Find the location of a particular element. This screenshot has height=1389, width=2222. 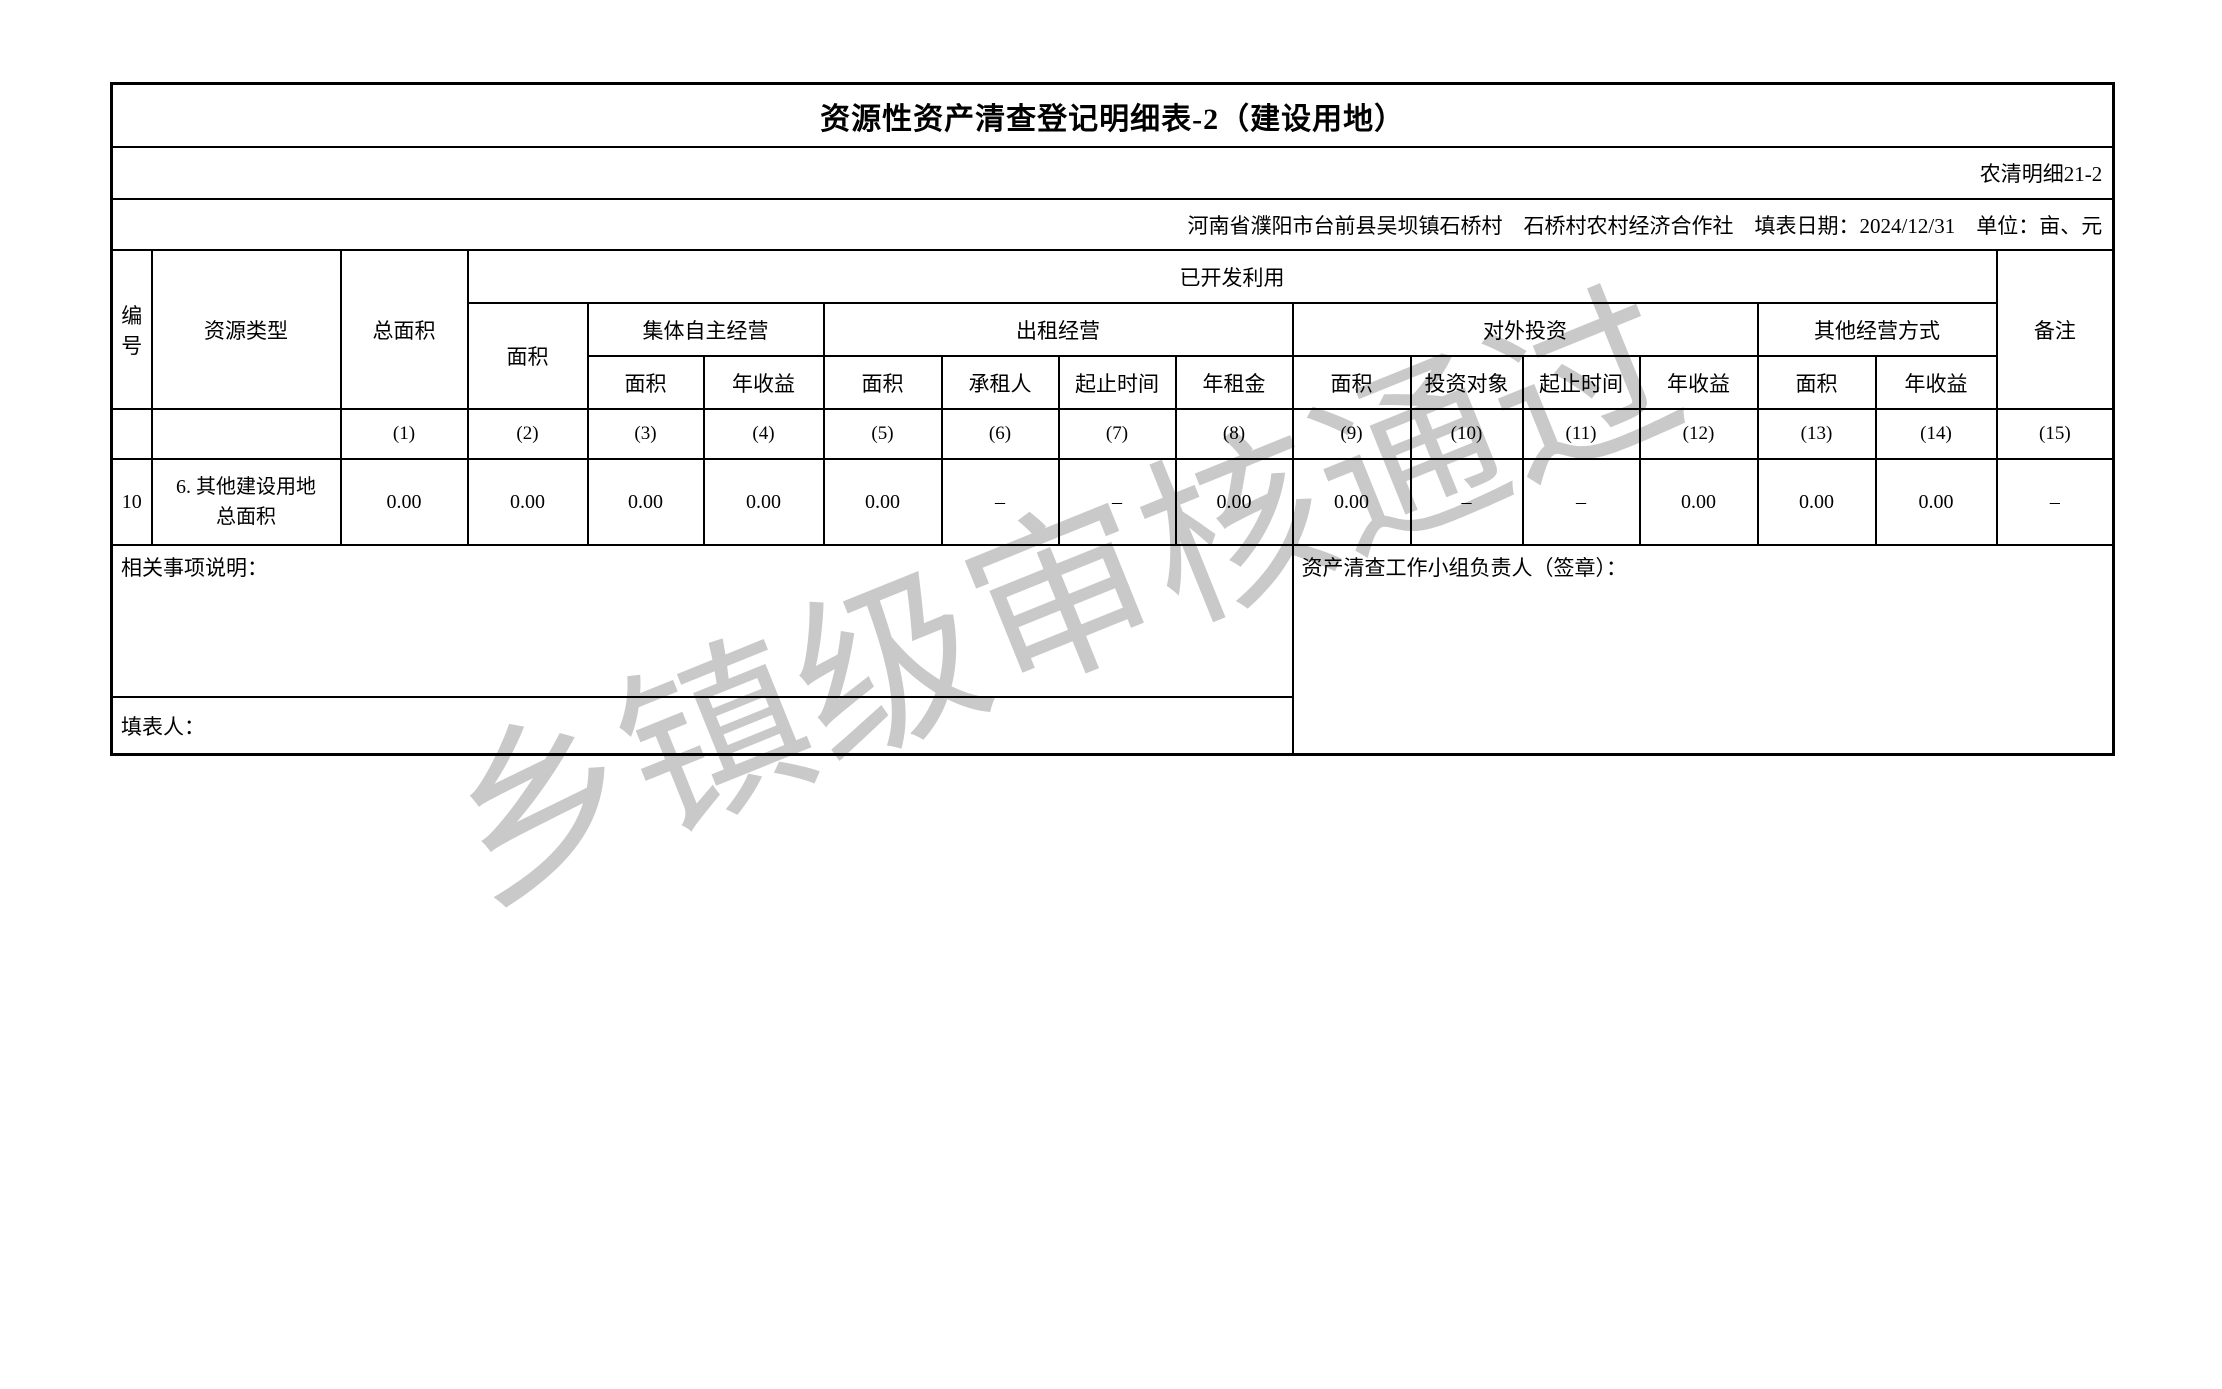

form-code: 农清明细21-2 is located at coordinates (1112, 173).